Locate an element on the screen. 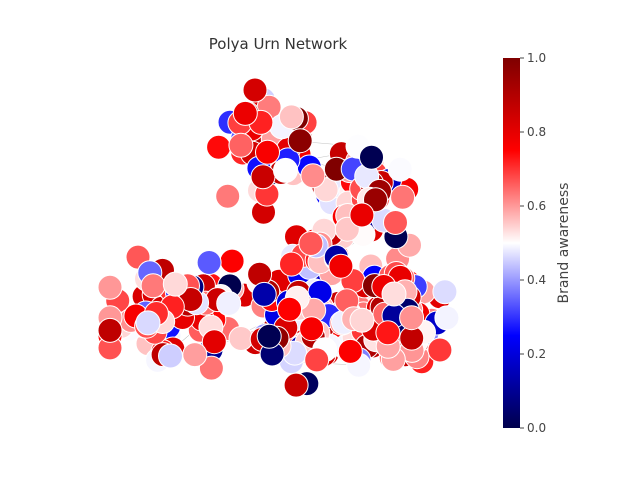  colorbar-label: Brand awareness is located at coordinates (564, 243).